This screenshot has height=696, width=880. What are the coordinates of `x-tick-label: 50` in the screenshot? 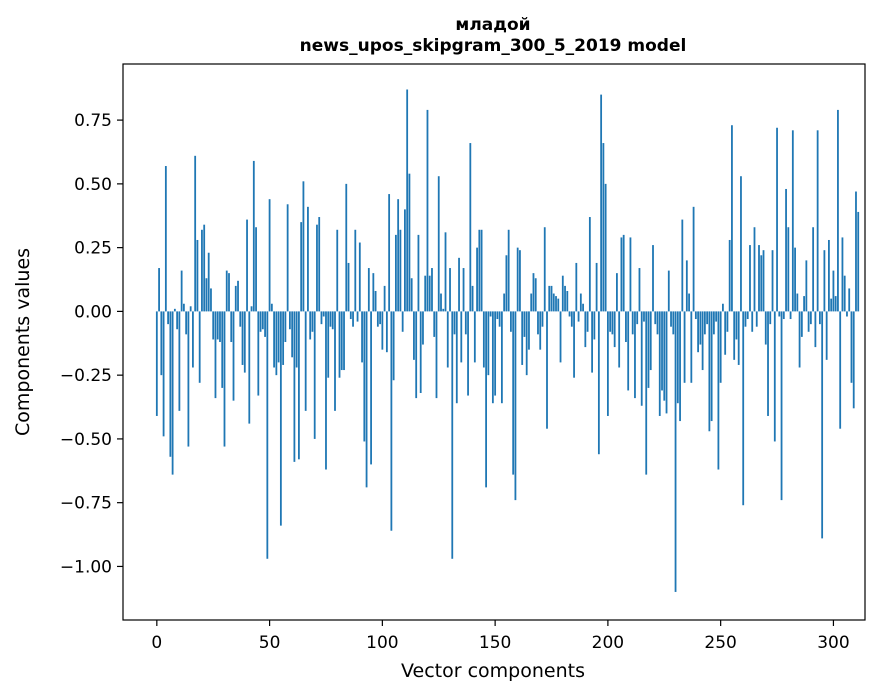 It's located at (270, 643).